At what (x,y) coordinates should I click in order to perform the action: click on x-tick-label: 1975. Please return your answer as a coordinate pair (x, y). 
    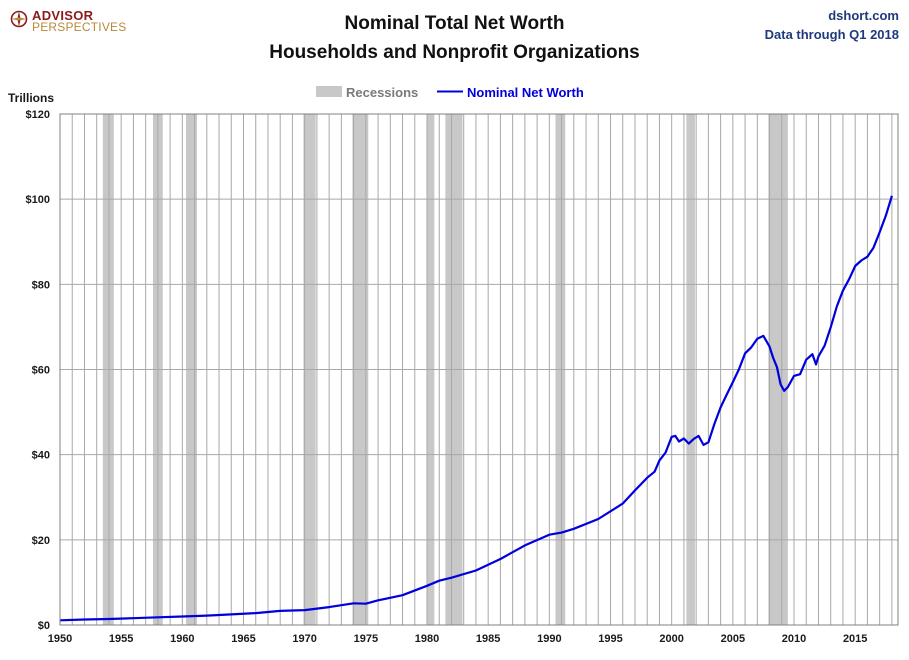
    Looking at the image, I should click on (366, 639).